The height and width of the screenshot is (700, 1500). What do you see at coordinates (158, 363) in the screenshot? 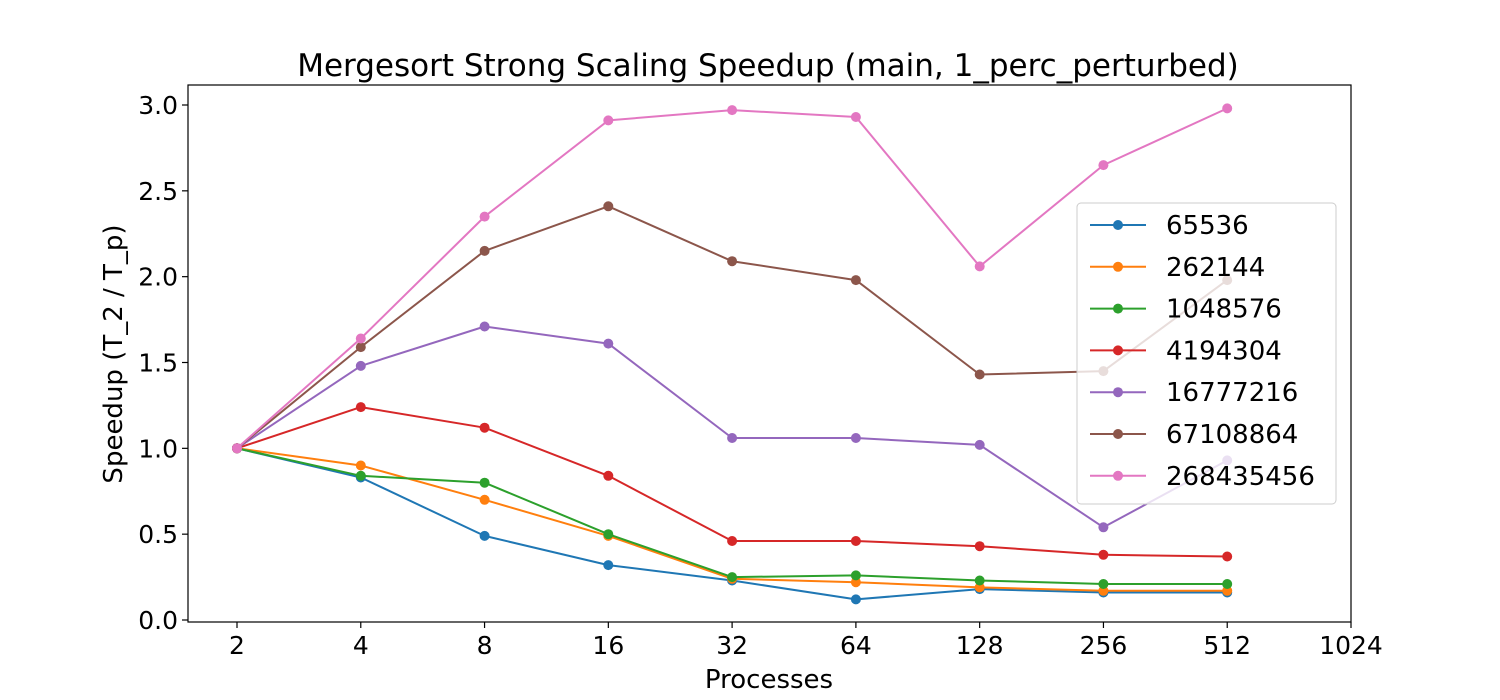
I see `y-tick-label: 1.5` at bounding box center [158, 363].